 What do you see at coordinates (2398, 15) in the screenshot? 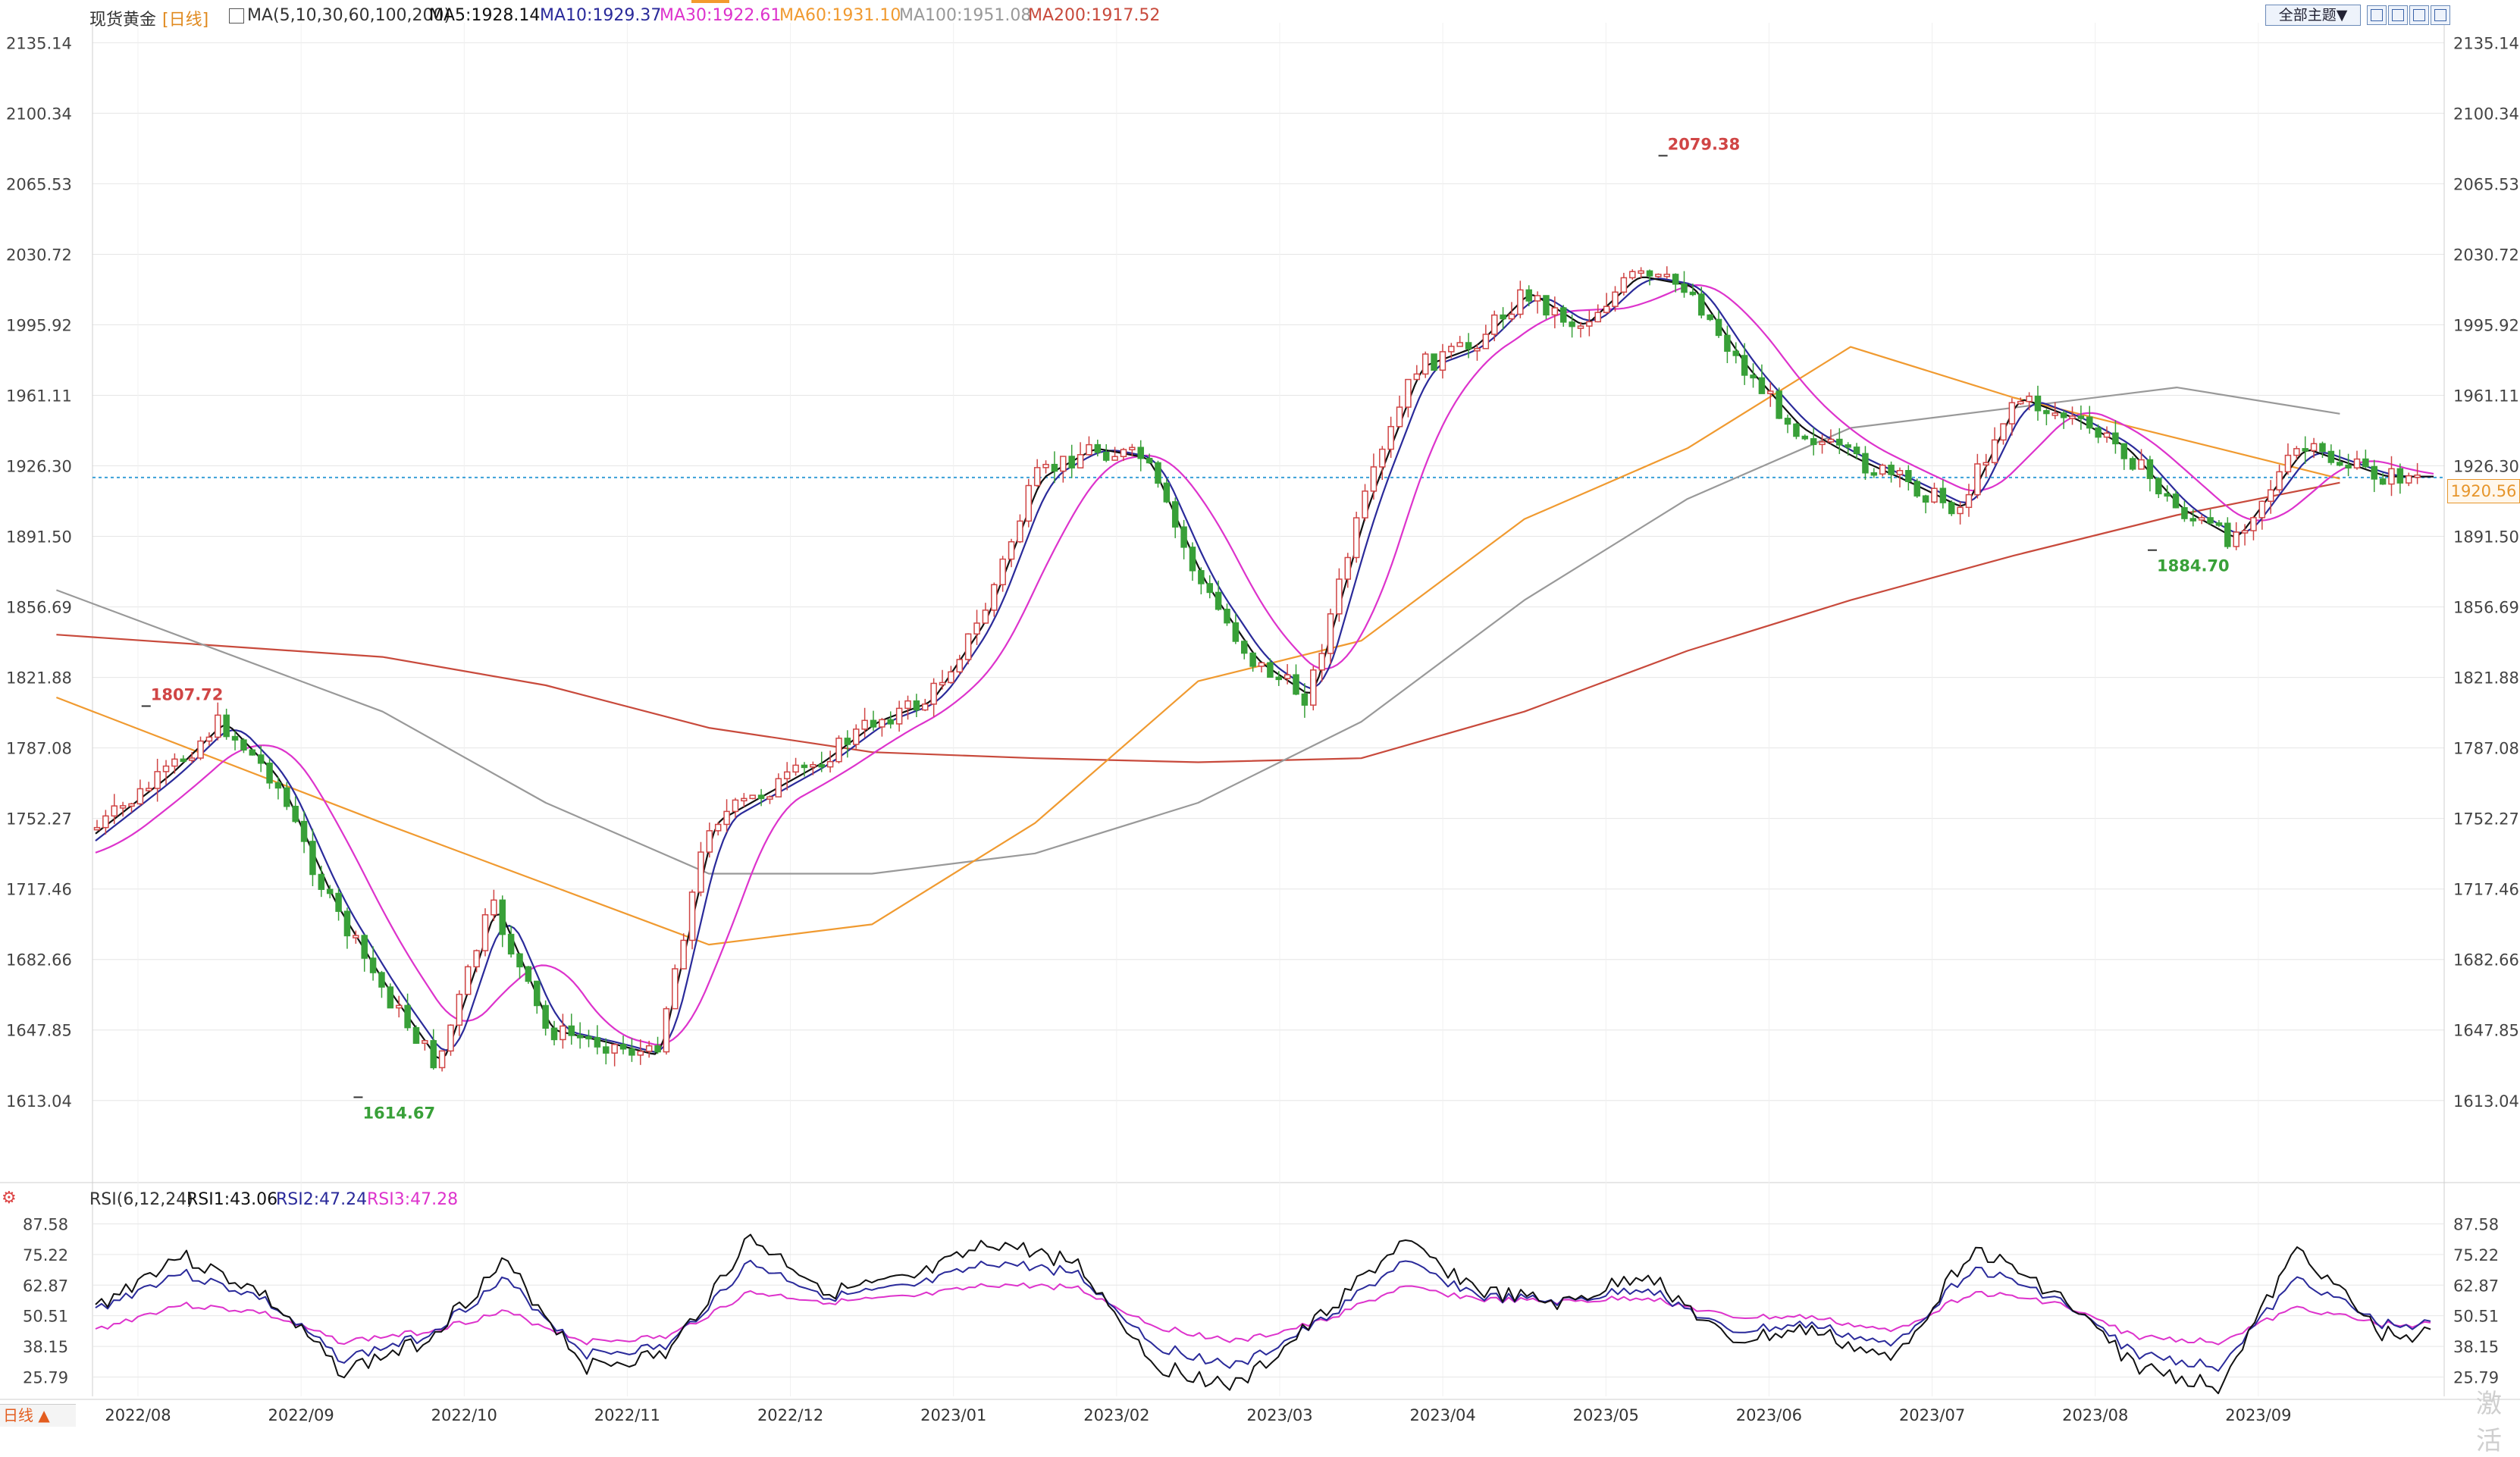
I see `layout-split-icon` at bounding box center [2398, 15].